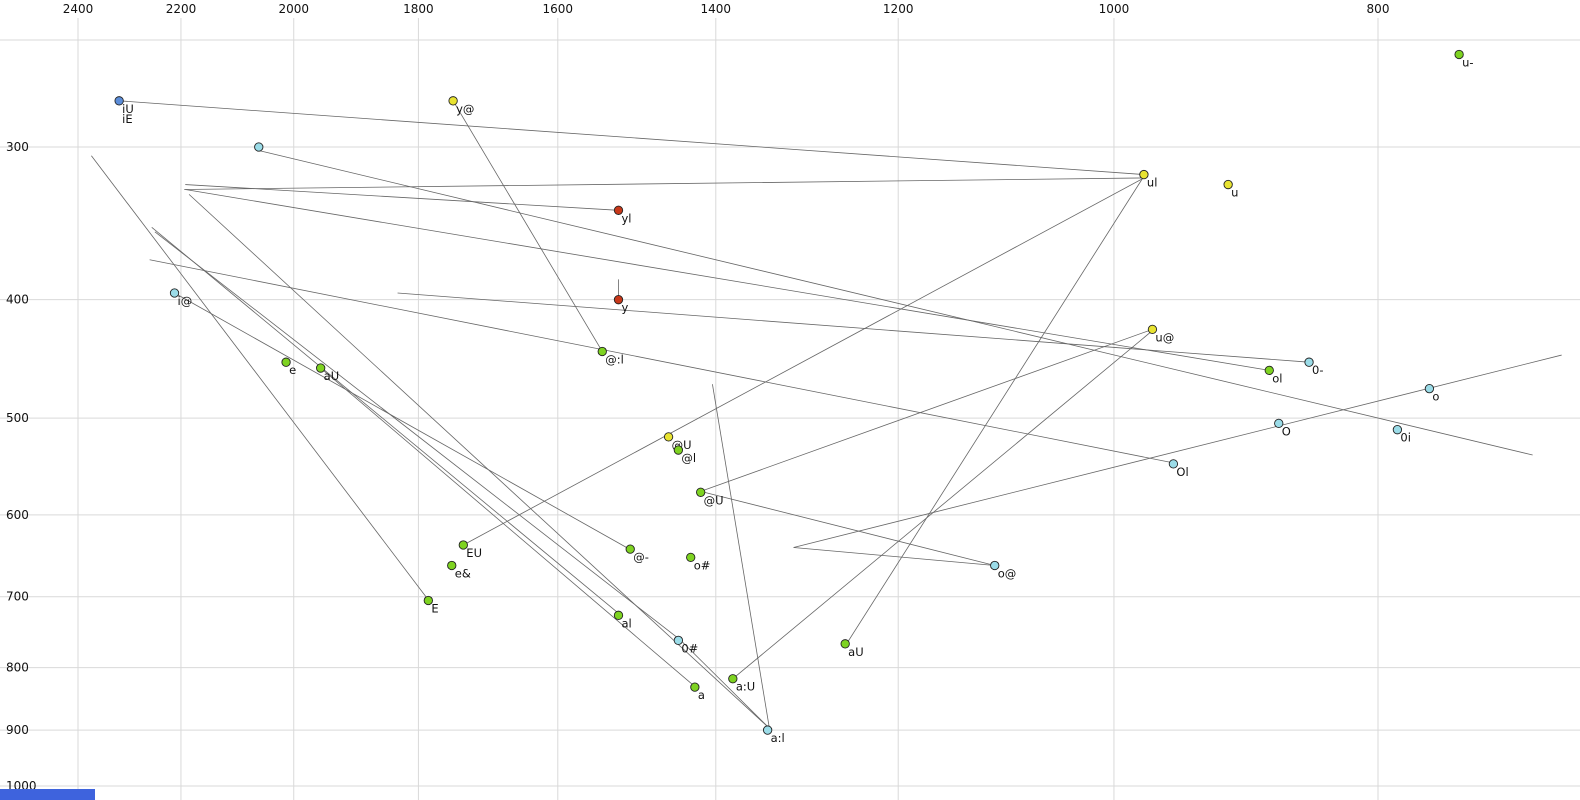 This screenshot has height=800, width=1580. I want to click on x-axis-tick-label: 1400, so click(716, 9).